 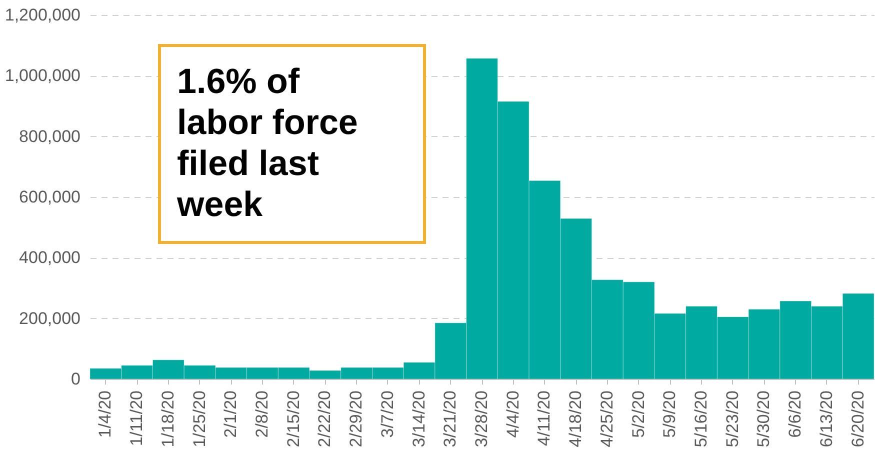 I want to click on x-tick-label: 1/25/20, so click(x=199, y=419).